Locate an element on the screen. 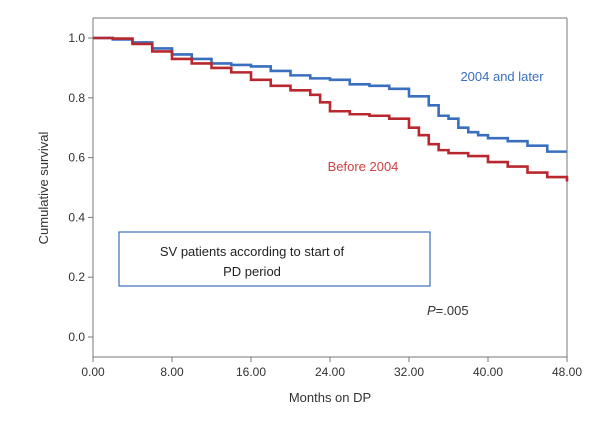 The image size is (600, 422). x-axis-ticks: 0.00 8.00 16.00 24.00 32.00 40.00 48.00 is located at coordinates (331, 368).